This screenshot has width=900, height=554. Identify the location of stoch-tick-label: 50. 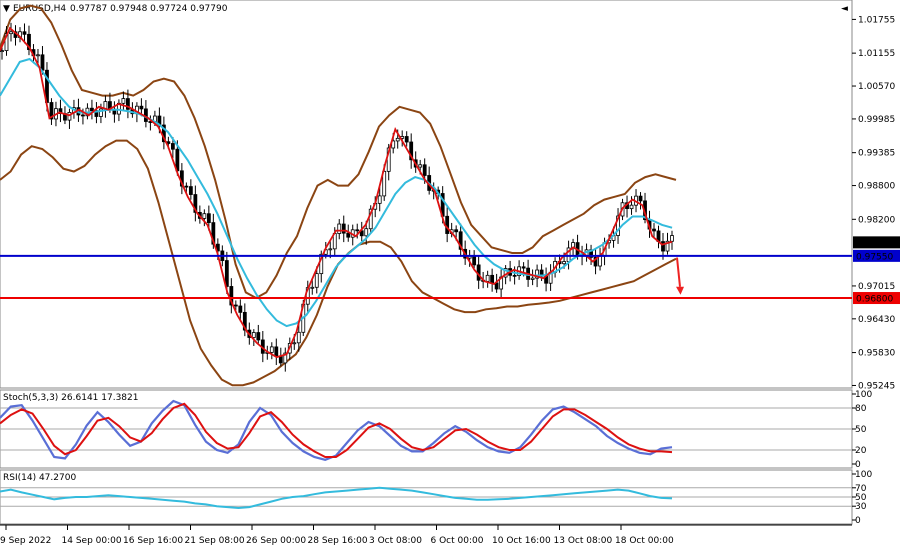
(861, 430).